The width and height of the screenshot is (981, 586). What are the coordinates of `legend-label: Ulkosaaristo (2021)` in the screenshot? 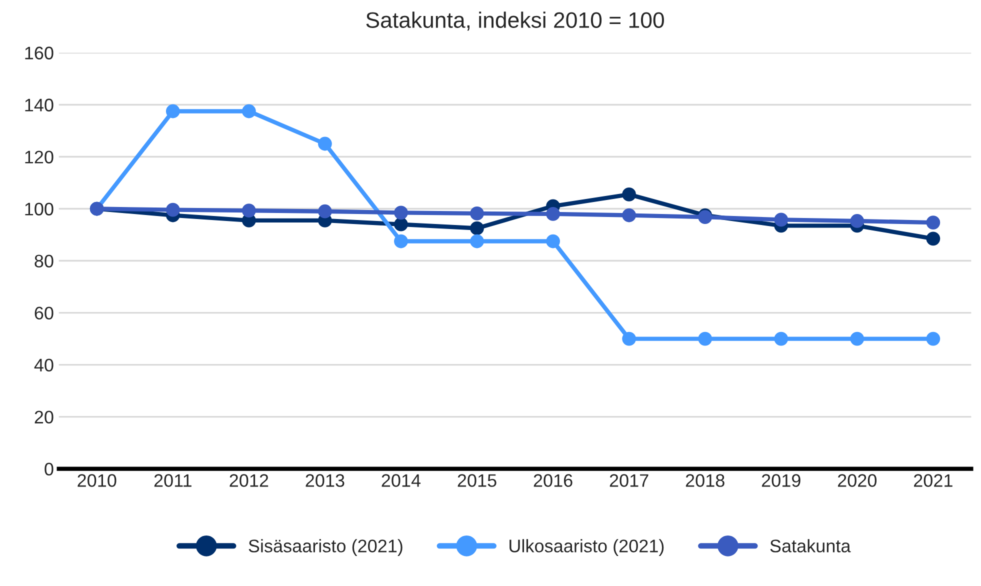 It's located at (587, 547).